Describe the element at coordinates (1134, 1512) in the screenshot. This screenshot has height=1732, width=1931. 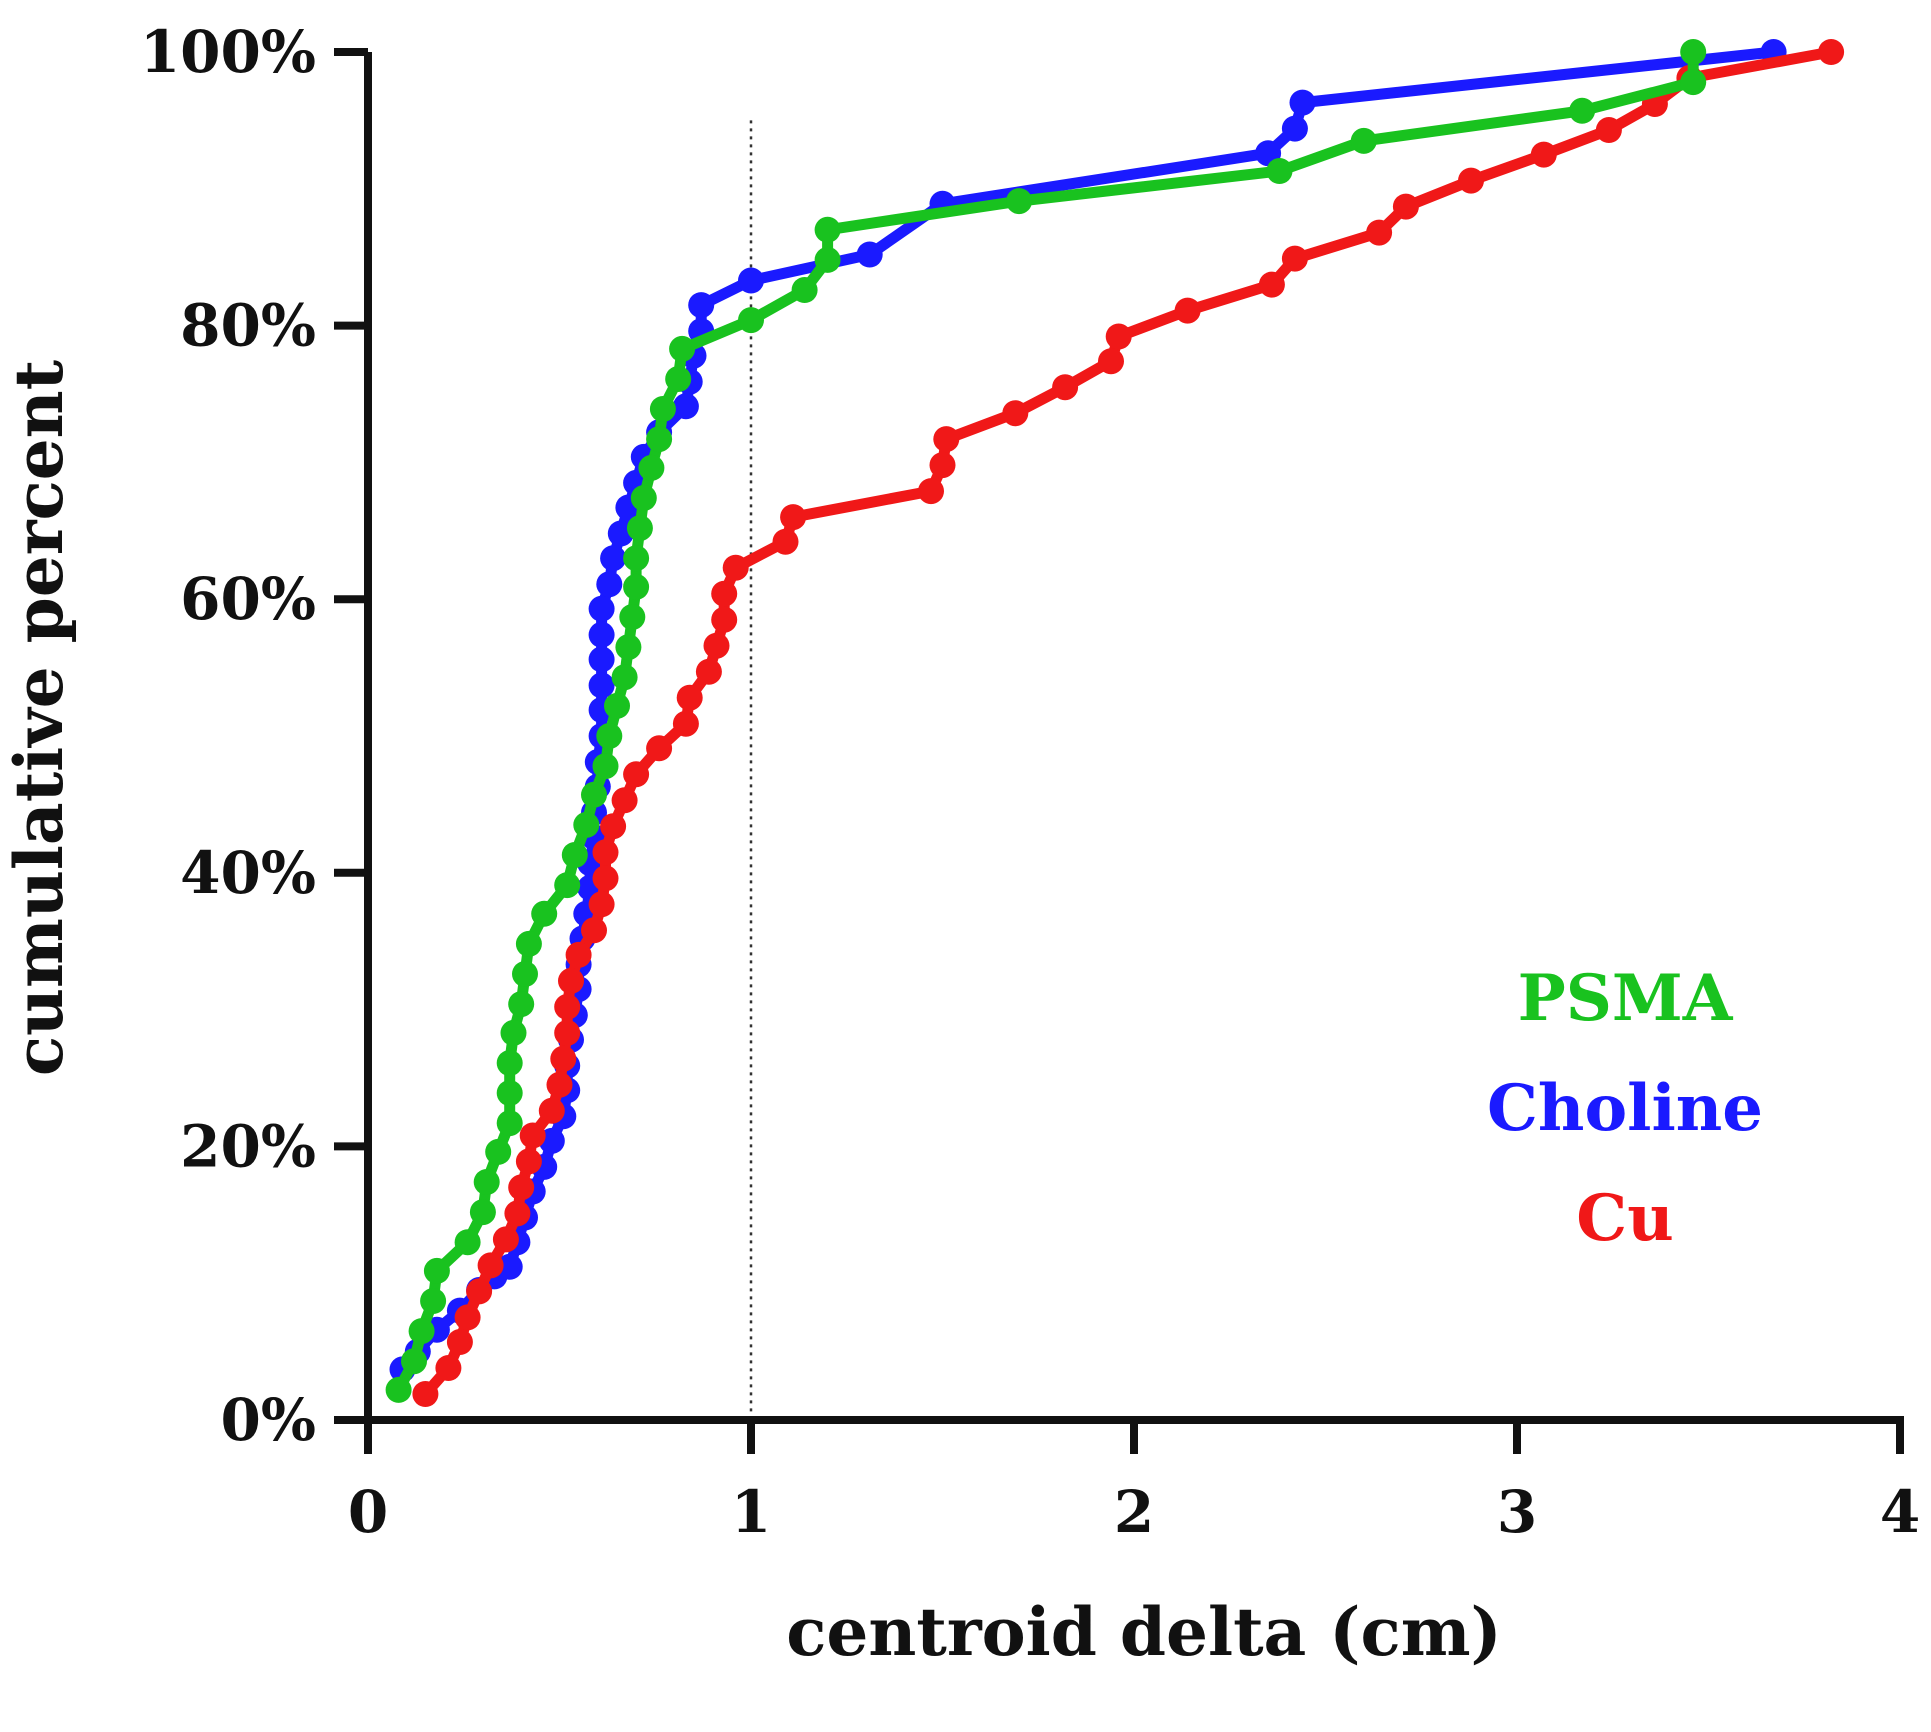
I see `x-tick-label: 2` at that location.